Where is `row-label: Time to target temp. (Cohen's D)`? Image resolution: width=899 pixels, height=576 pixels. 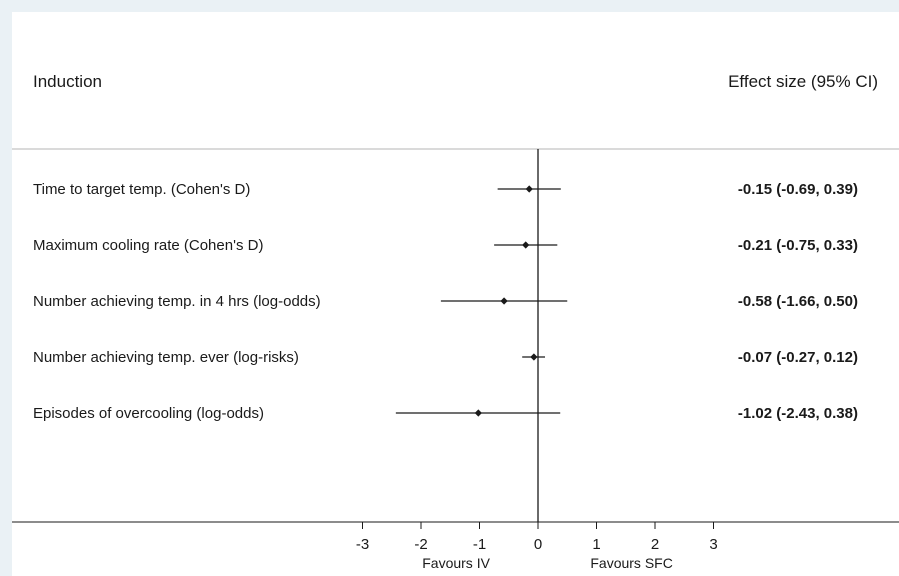 row-label: Time to target temp. (Cohen's D) is located at coordinates (141, 189).